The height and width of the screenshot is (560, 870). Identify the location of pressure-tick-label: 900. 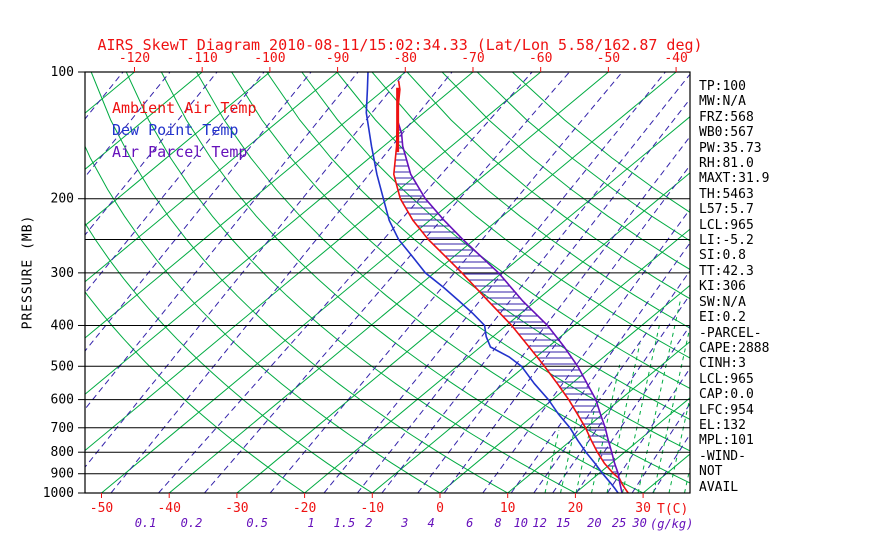
(62, 474).